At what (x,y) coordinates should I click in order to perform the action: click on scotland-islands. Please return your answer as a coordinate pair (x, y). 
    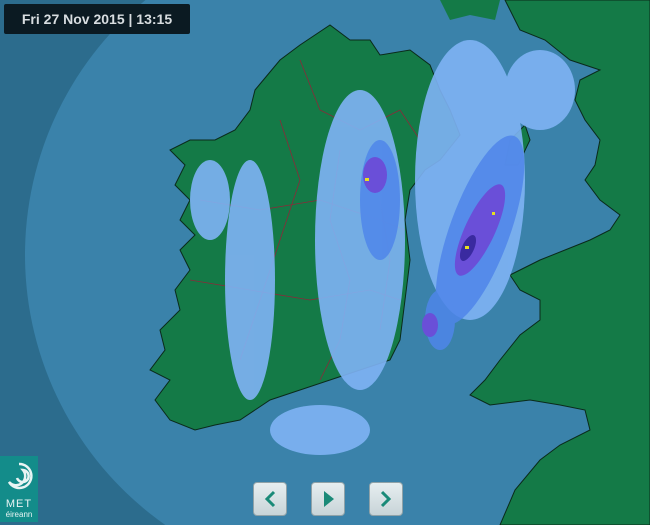
    Looking at the image, I should click on (470, 10).